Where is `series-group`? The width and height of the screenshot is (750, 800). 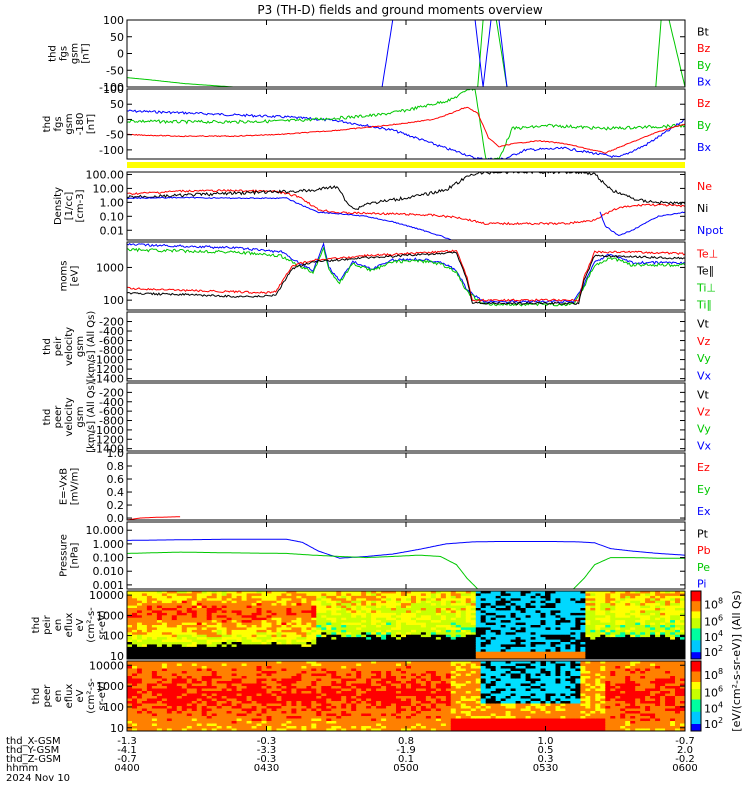
series-group is located at coordinates (406, 53).